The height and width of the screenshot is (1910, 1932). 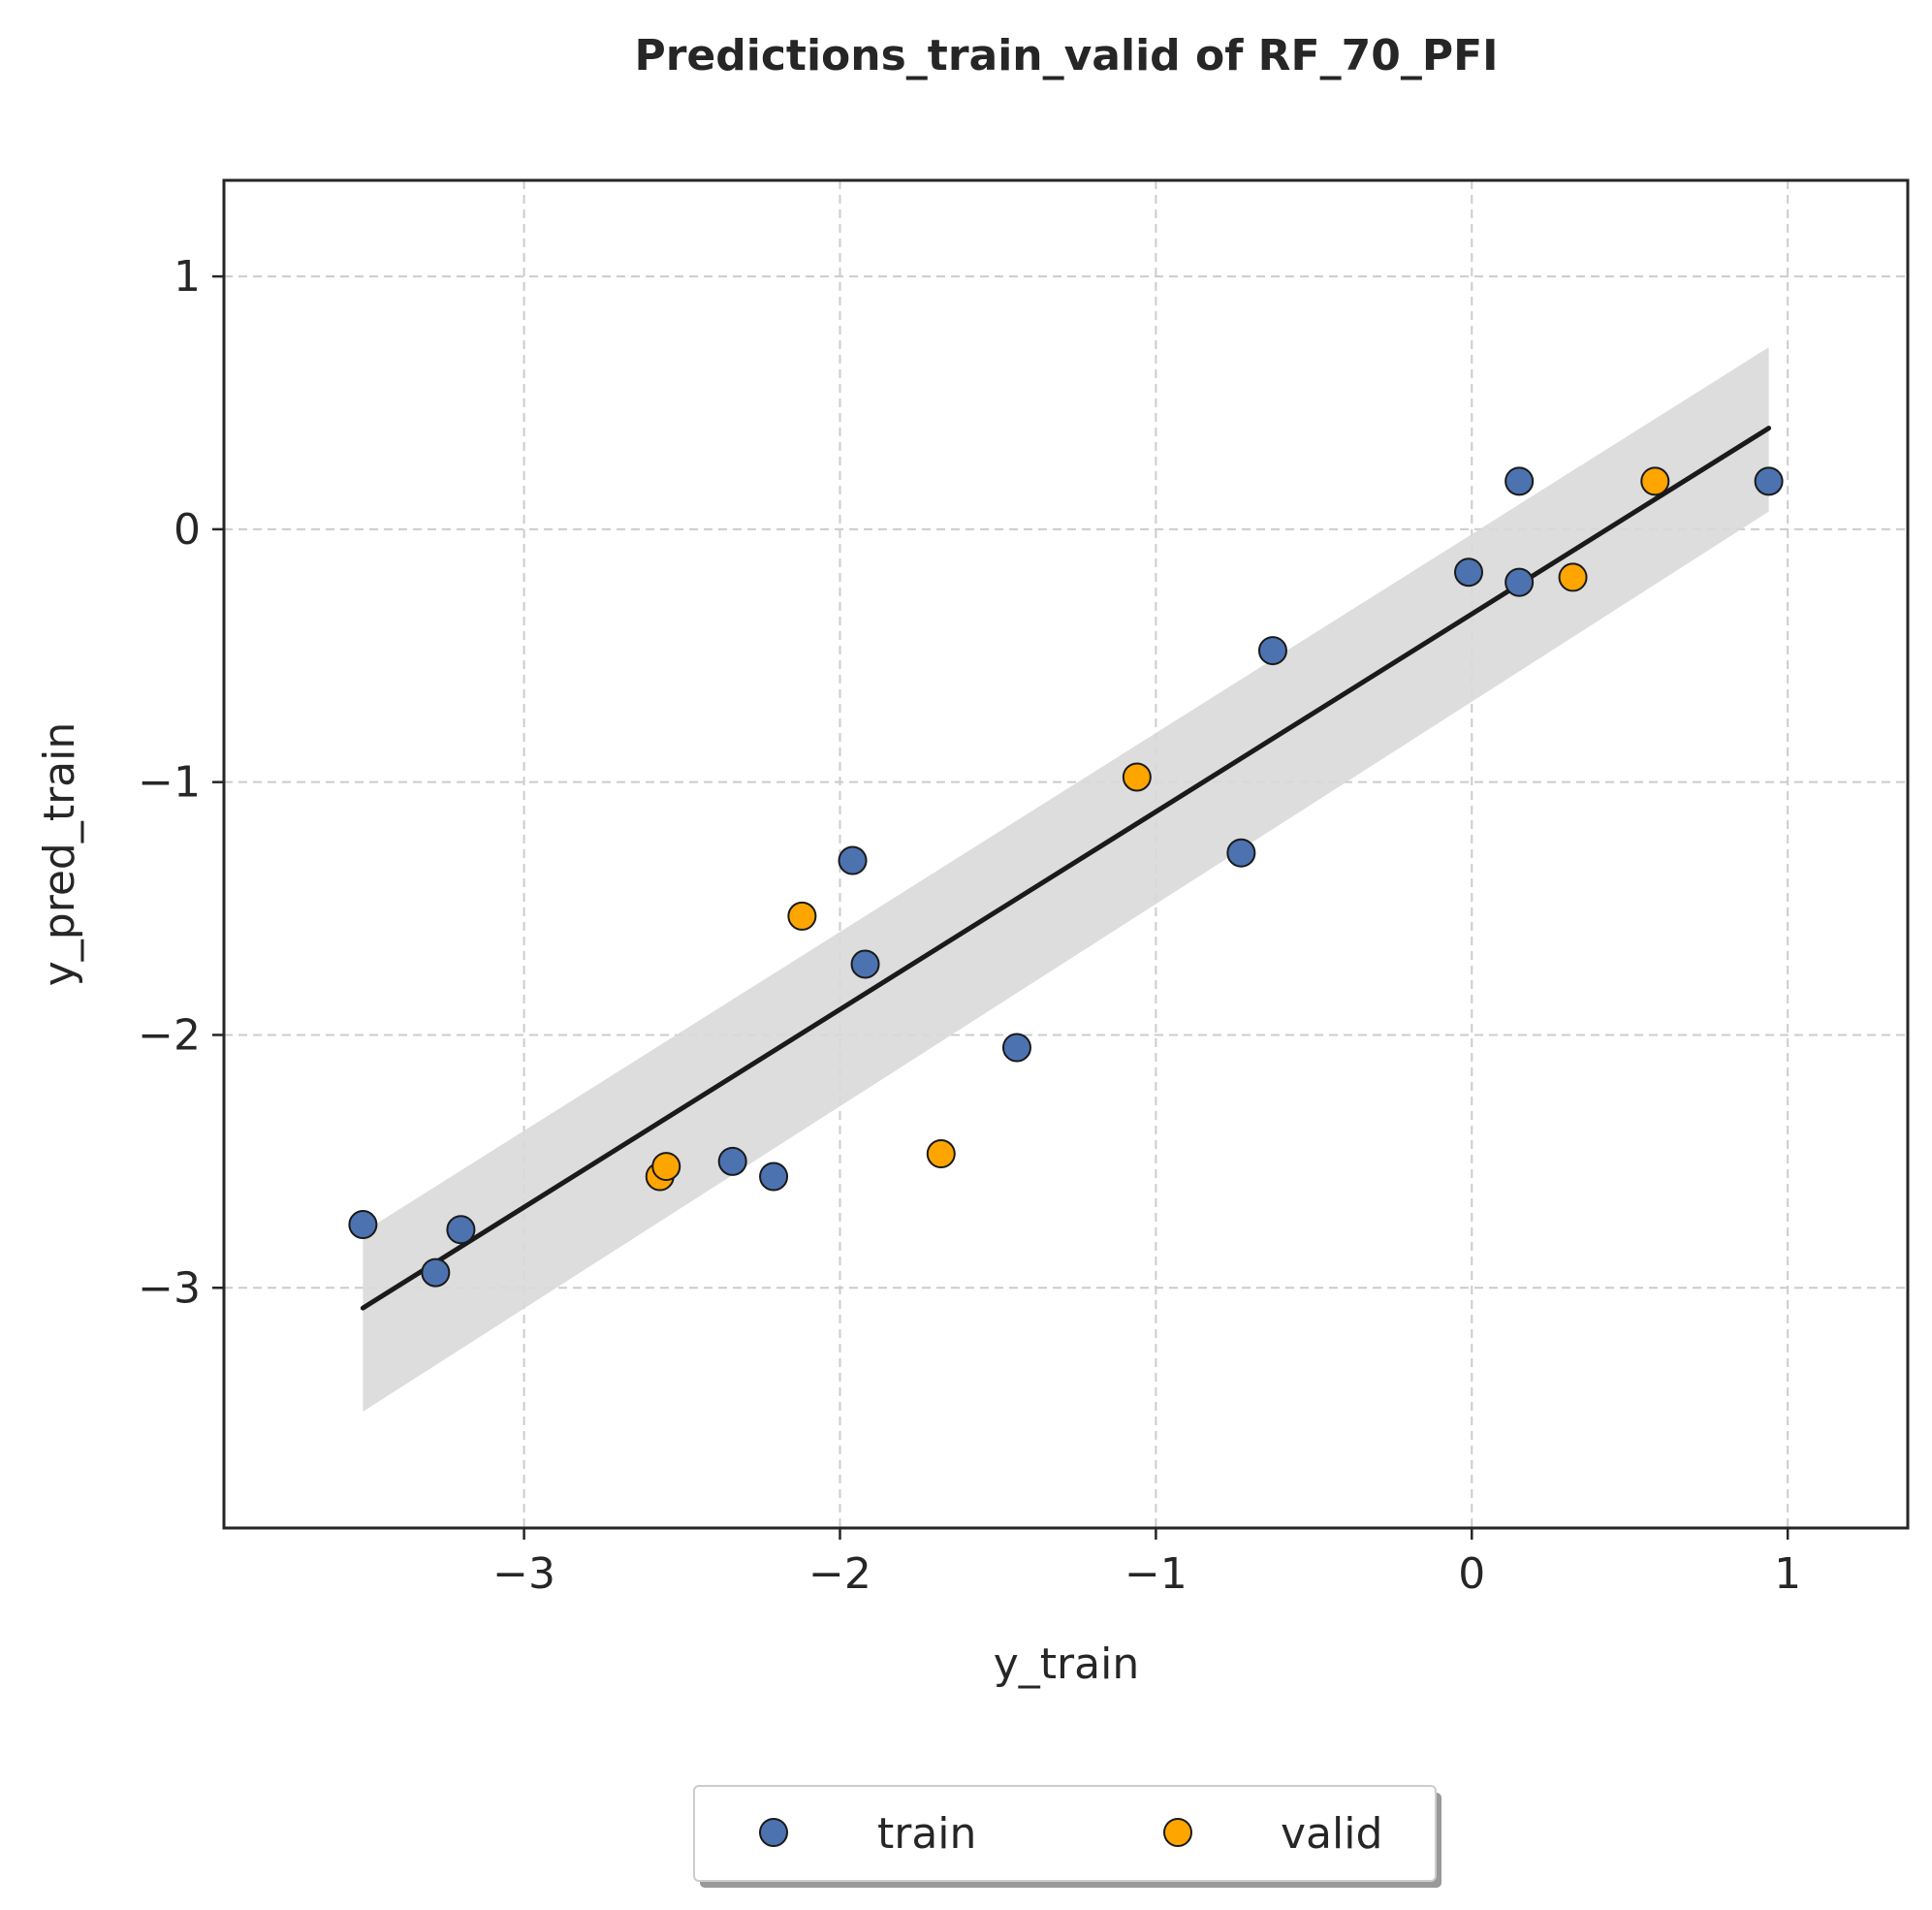 I want to click on y-tick-label: 0, so click(x=188, y=530).